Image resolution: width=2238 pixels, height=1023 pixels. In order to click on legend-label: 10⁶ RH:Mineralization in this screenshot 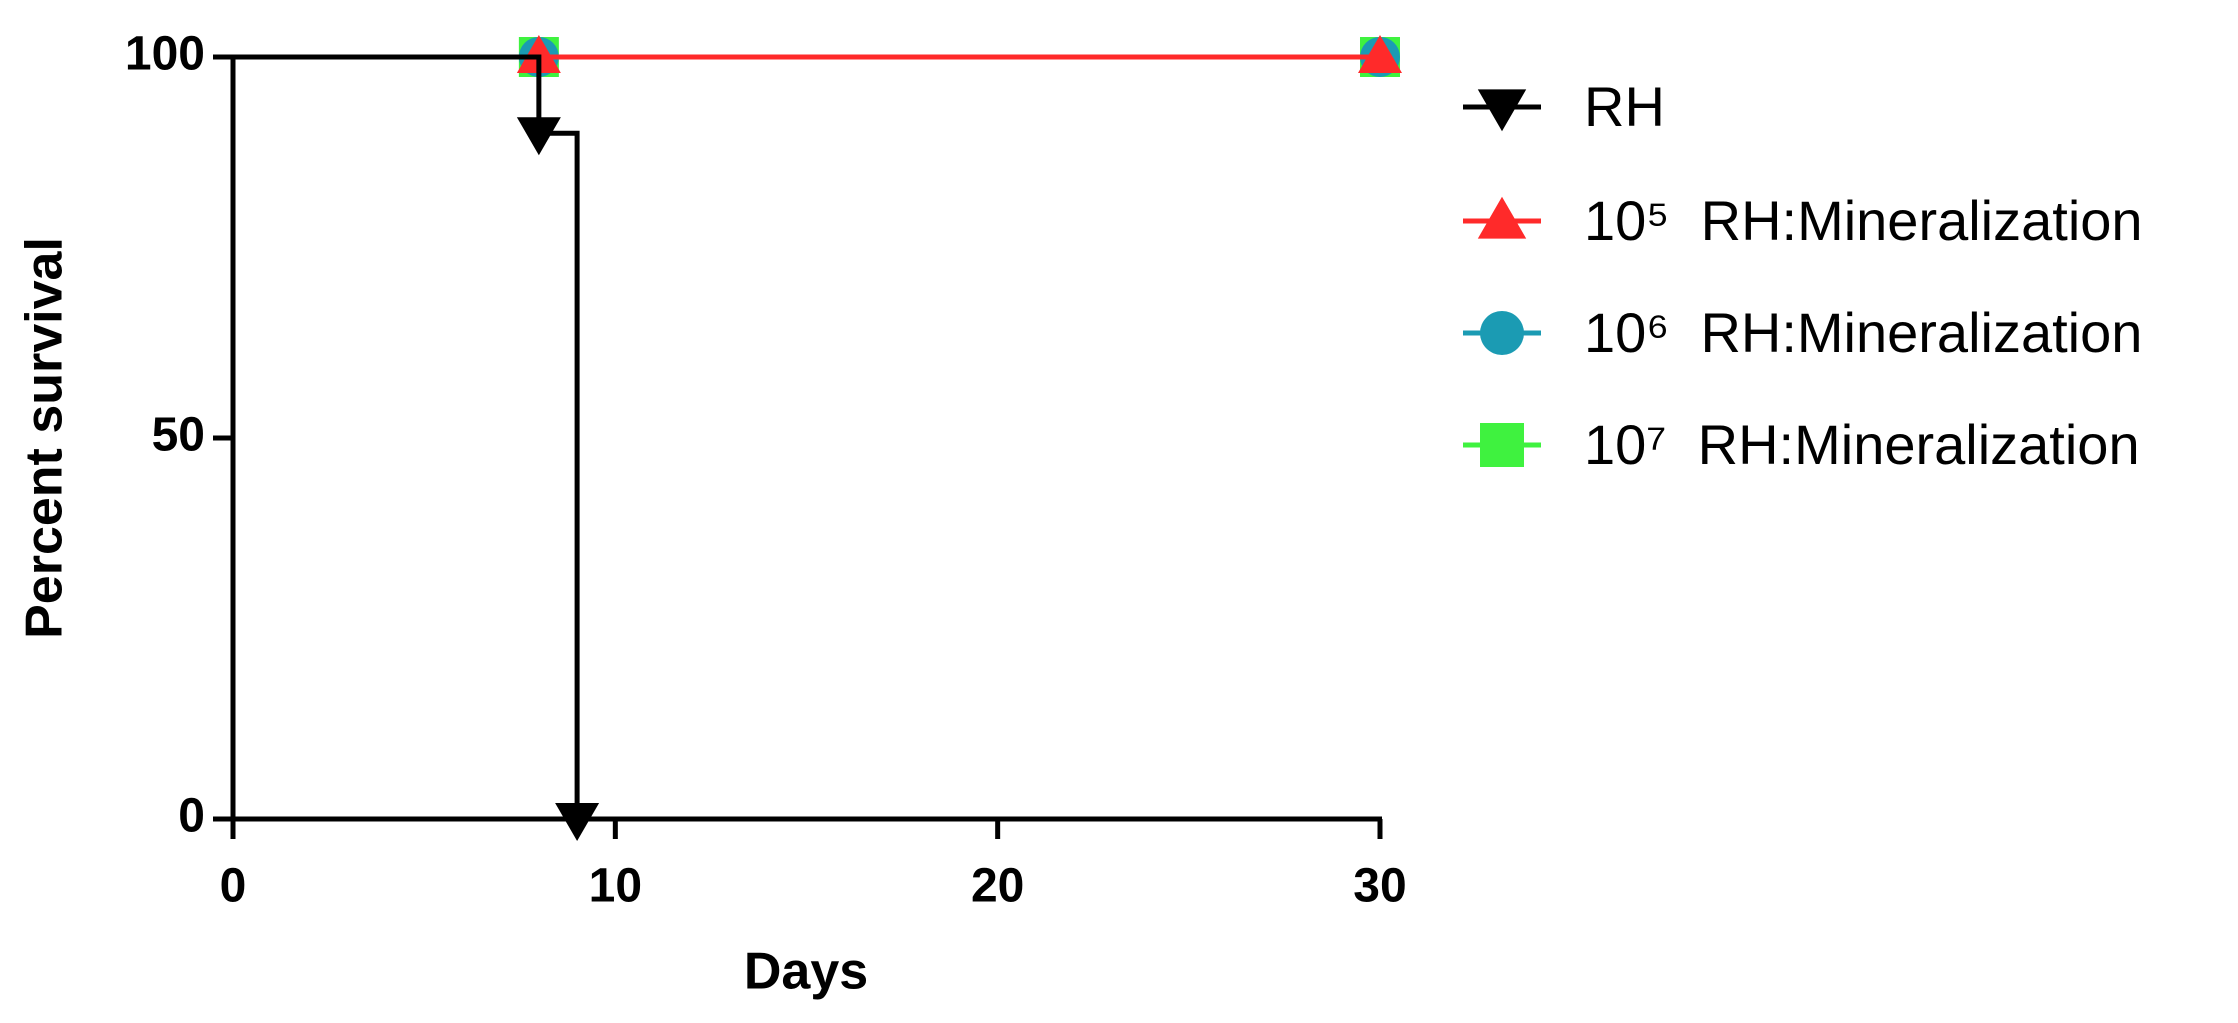, I will do `click(1863, 332)`.